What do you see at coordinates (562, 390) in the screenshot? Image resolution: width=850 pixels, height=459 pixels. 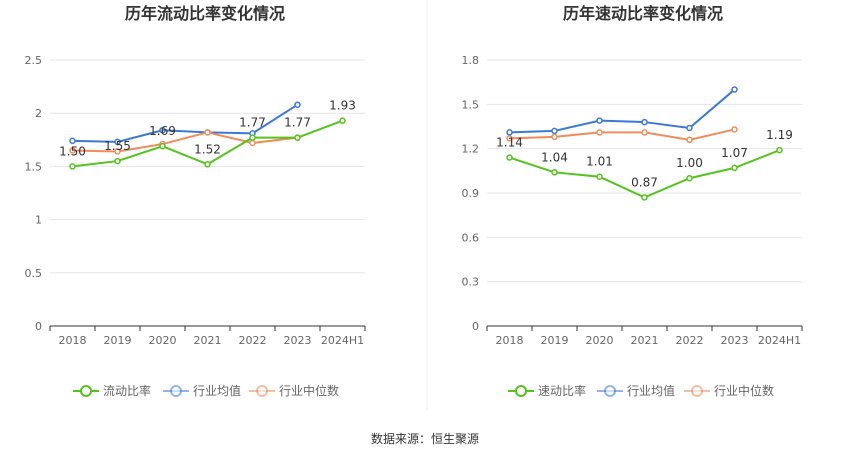 I see `legend-label: 速动比率` at bounding box center [562, 390].